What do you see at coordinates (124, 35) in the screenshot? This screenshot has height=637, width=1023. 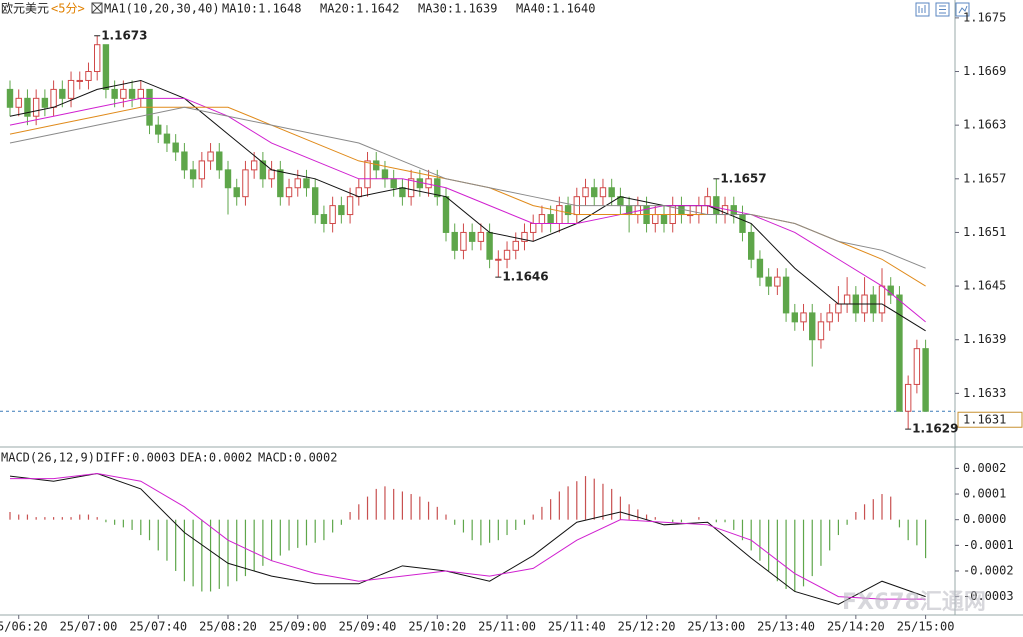 I see `annotation-label: 1.1673` at bounding box center [124, 35].